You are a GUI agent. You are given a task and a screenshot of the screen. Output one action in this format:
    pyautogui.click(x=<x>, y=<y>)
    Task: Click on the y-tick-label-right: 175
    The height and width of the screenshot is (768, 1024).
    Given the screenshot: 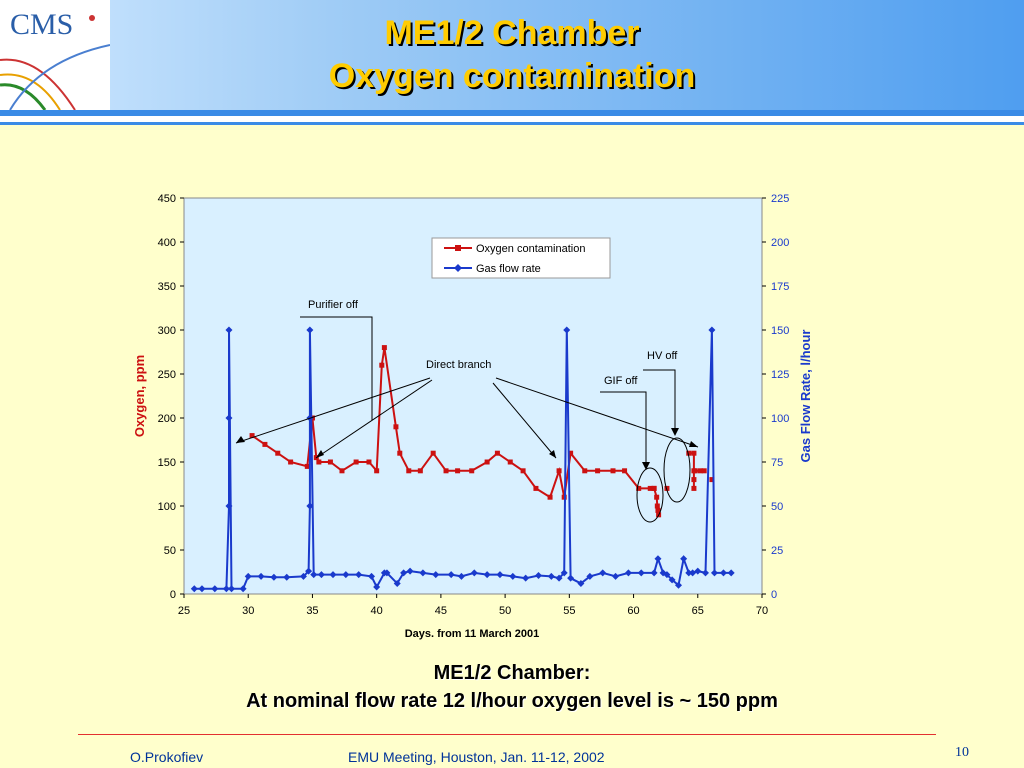 What is the action you would take?
    pyautogui.click(x=780, y=287)
    